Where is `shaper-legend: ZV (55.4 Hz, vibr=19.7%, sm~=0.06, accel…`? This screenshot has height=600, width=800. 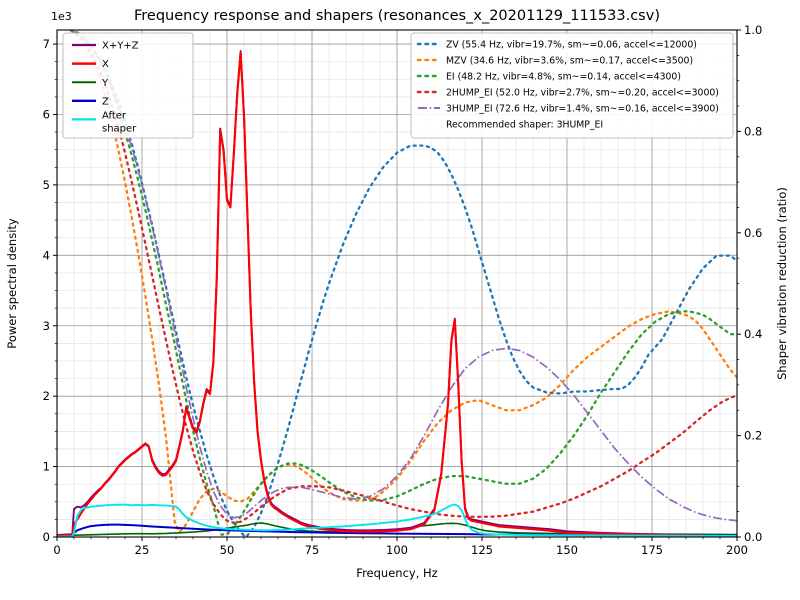 shaper-legend: ZV (55.4 Hz, vibr=19.7%, sm~=0.06, accel… is located at coordinates (572, 85).